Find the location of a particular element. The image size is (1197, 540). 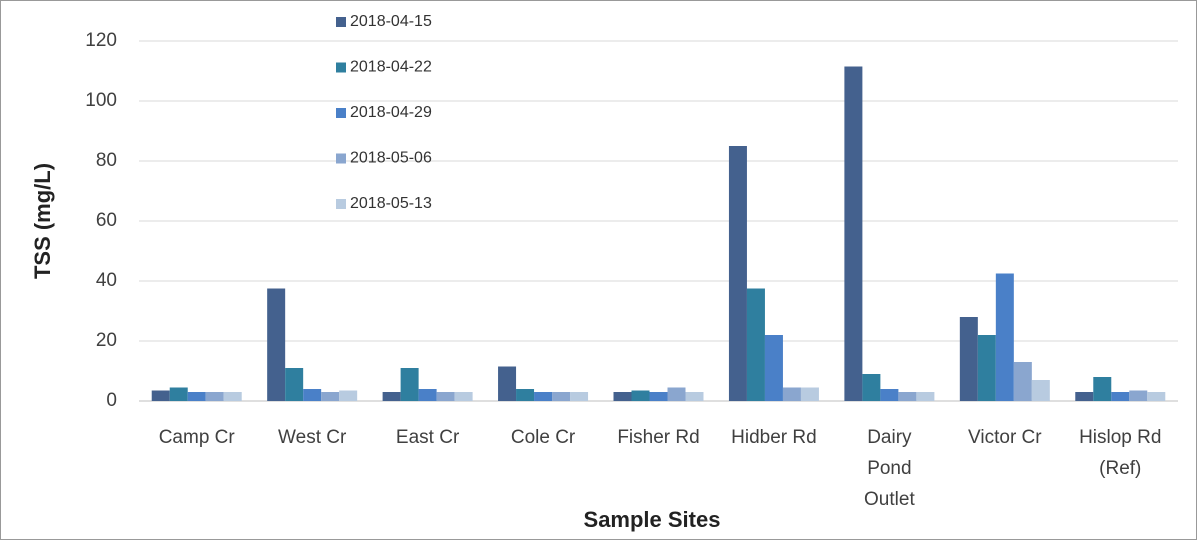

x-tick-label: Victor Cr is located at coordinates (1005, 437).